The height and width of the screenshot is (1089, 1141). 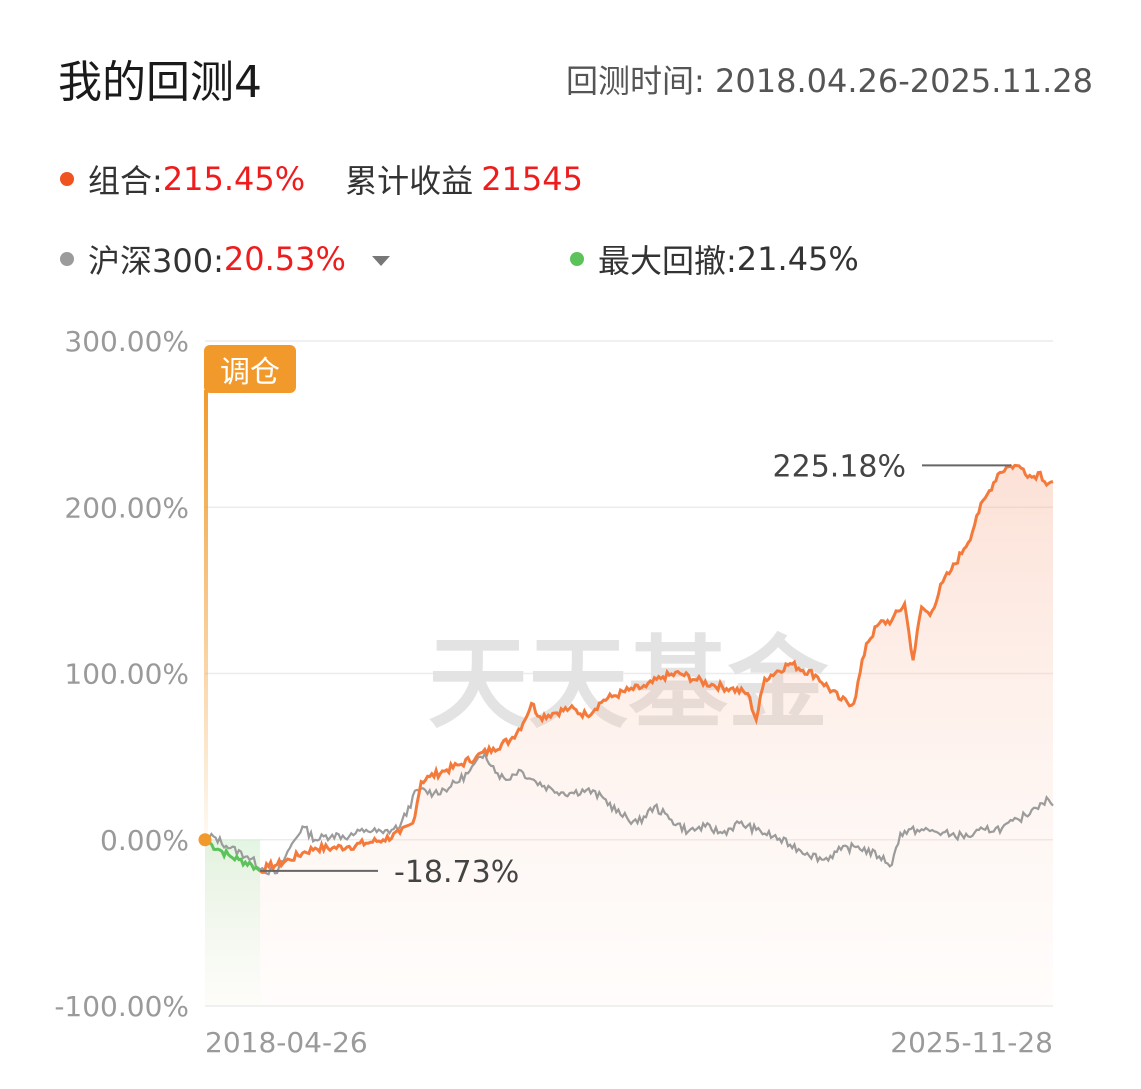 I want to click on portfolio-value: 215.45%, so click(x=234, y=179).